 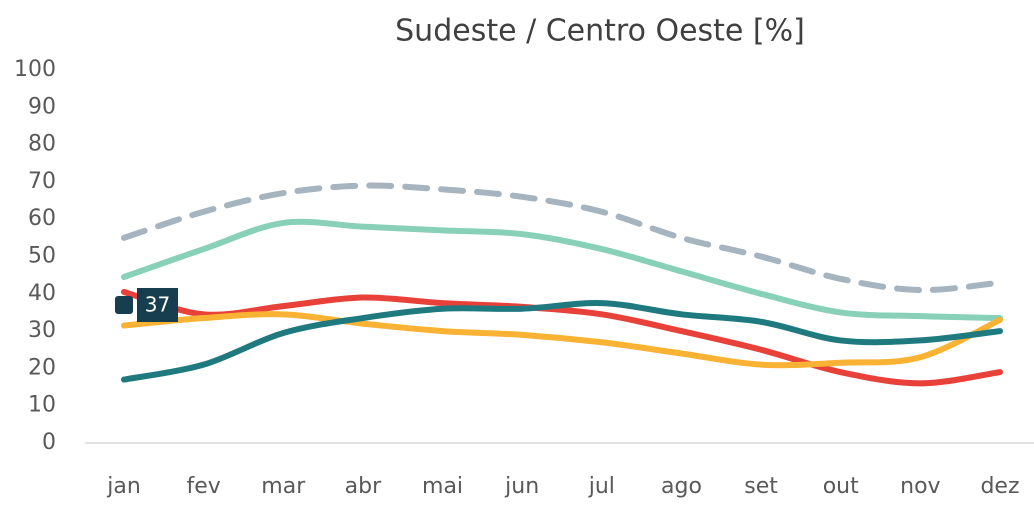 What do you see at coordinates (681, 486) in the screenshot?
I see `x-tick-label: ago` at bounding box center [681, 486].